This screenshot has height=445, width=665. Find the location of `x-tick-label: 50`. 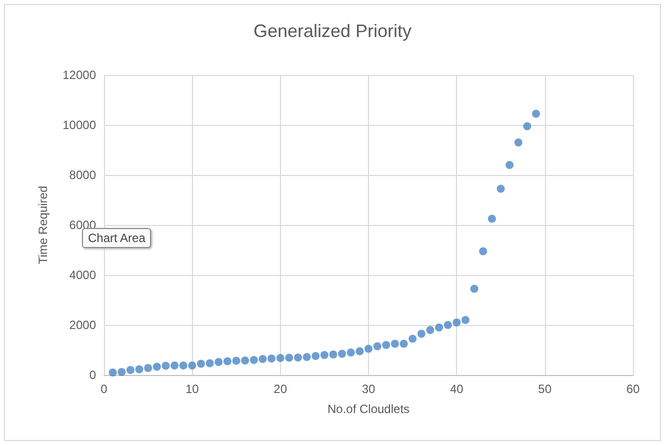

x-tick-label: 50 is located at coordinates (545, 389).